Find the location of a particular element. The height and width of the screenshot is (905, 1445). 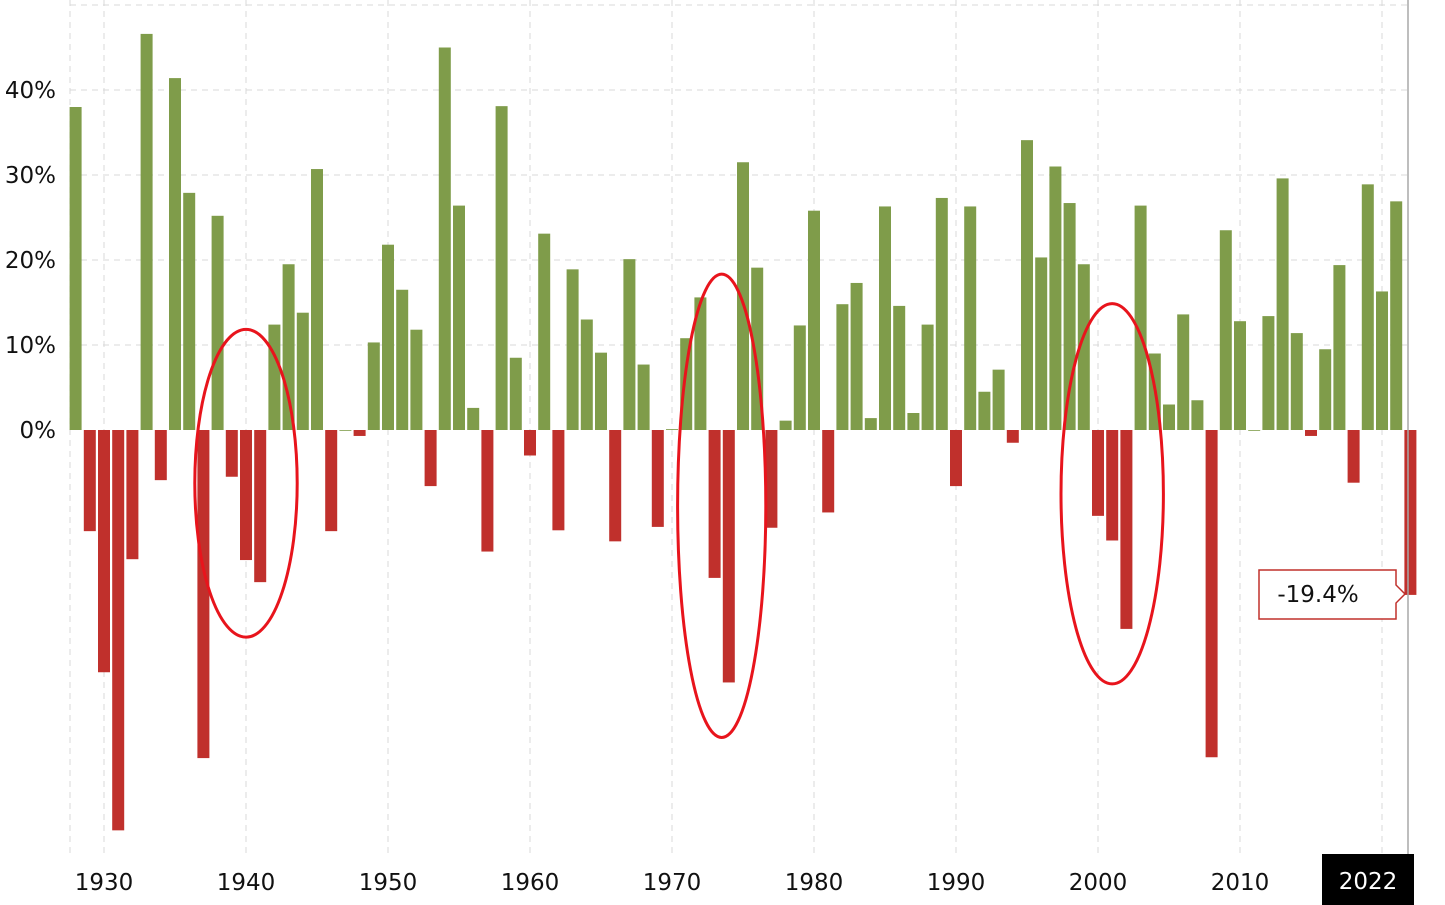

bar-2007 is located at coordinates (1197, 415).